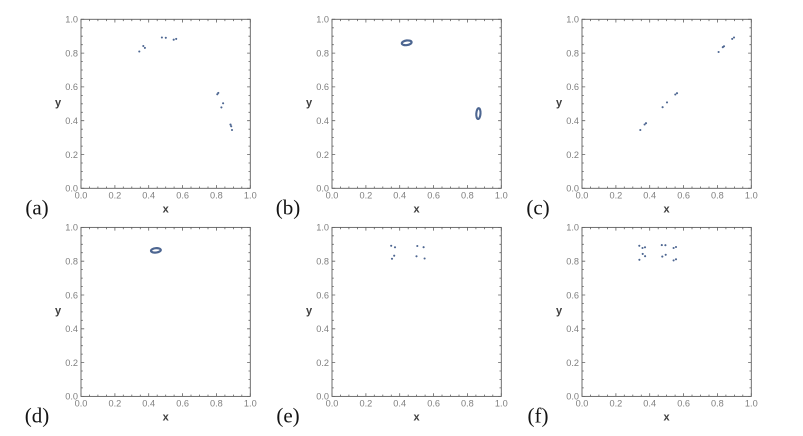 The width and height of the screenshot is (803, 436). Describe the element at coordinates (37, 416) in the screenshot. I see `svg-text: (d)` at that location.